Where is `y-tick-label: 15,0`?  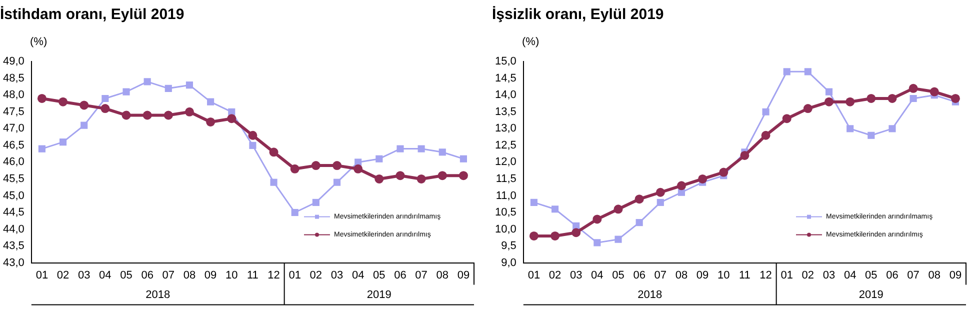
y-tick-label: 15,0 is located at coordinates (505, 62).